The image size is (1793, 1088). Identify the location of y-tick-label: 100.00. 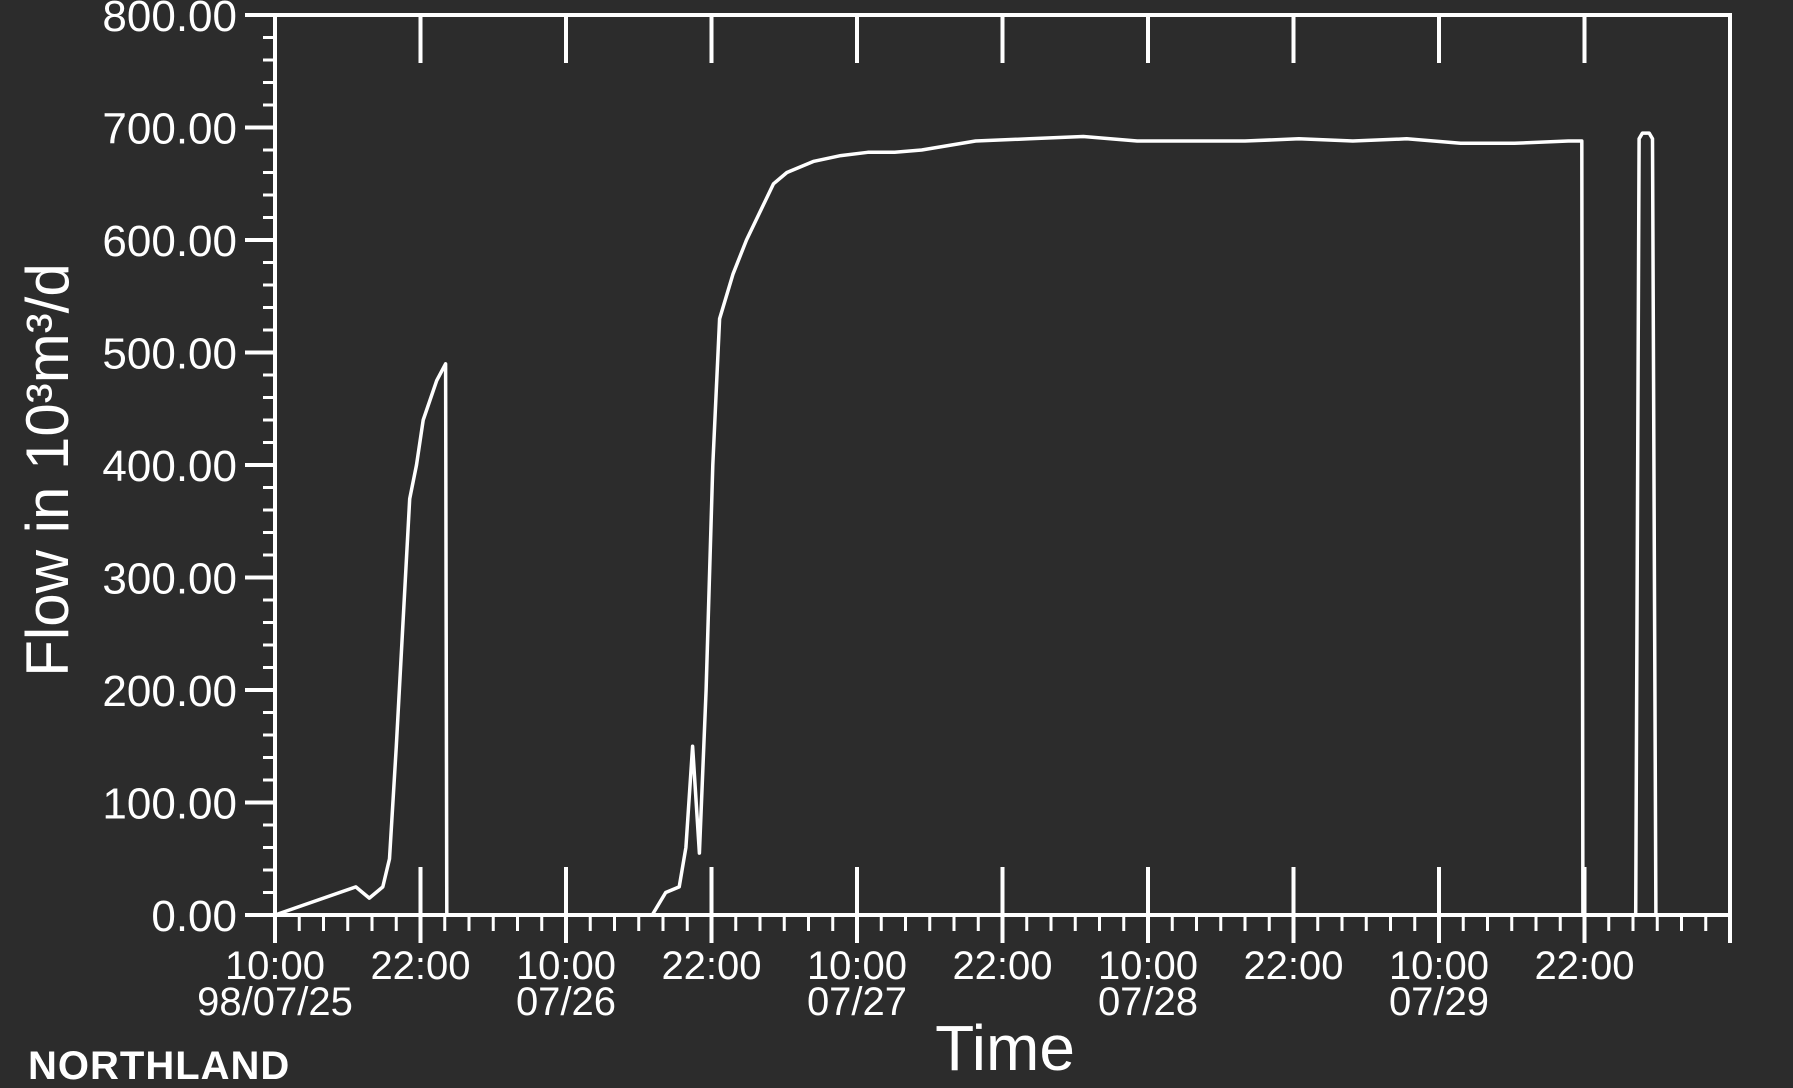
(169, 804).